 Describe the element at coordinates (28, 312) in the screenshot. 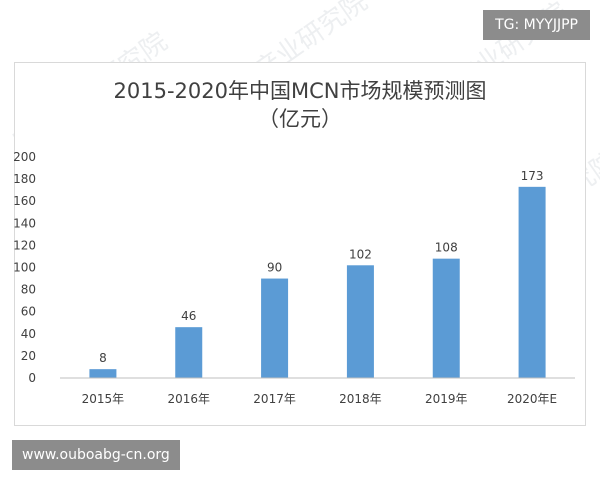

I see `y-tick-label: 60` at that location.